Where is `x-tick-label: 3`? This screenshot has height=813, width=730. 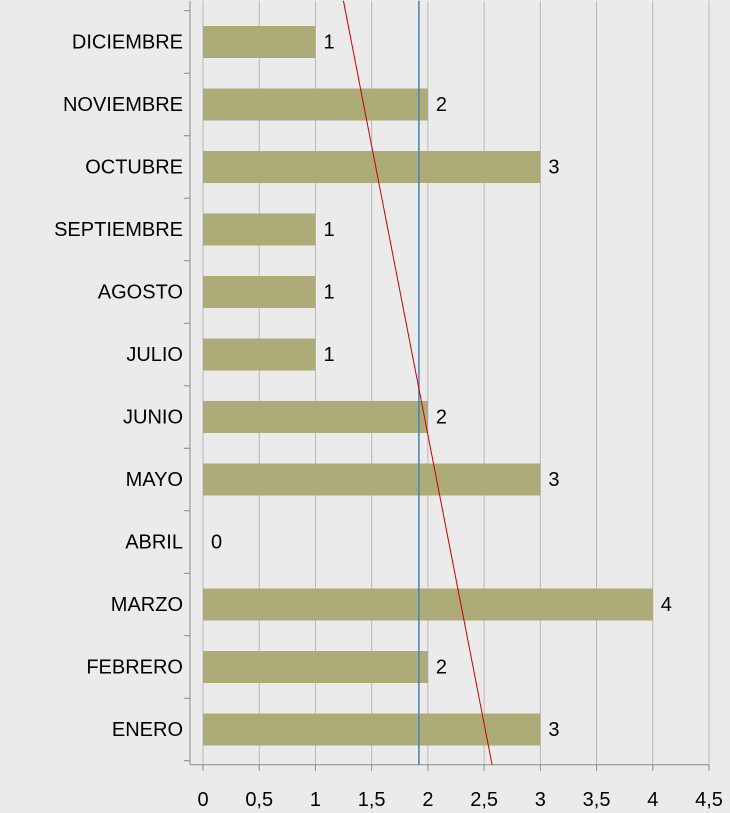
x-tick-label: 3 is located at coordinates (540, 800).